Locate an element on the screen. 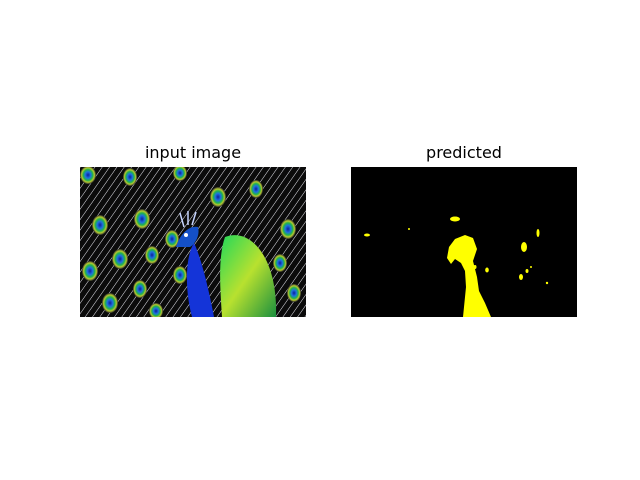  peacock-crest is located at coordinates (188, 219).